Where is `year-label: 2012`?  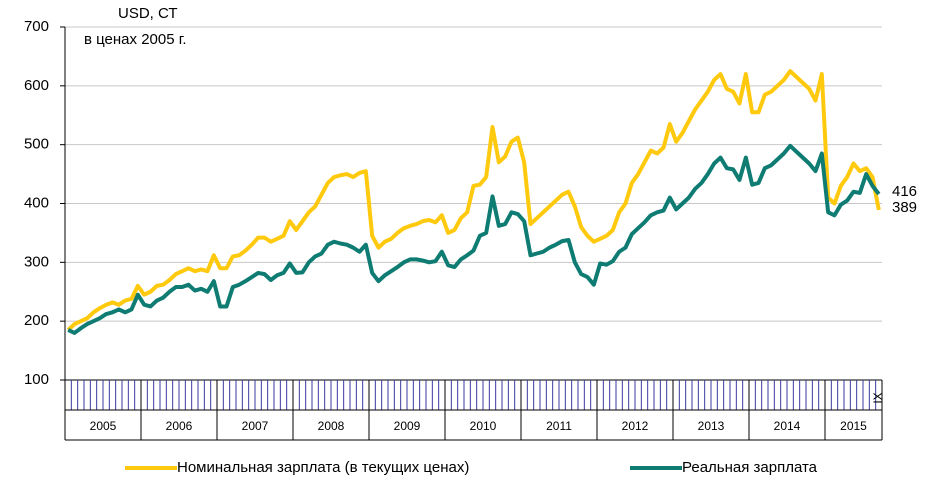
year-label: 2012 is located at coordinates (635, 426).